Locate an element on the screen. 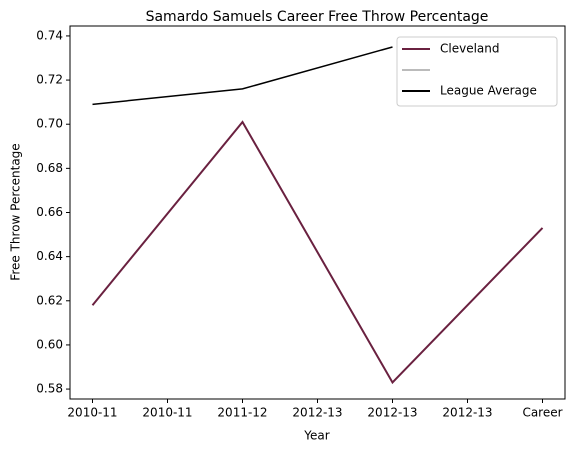  x-tick-label: 2011-12 is located at coordinates (242, 413).